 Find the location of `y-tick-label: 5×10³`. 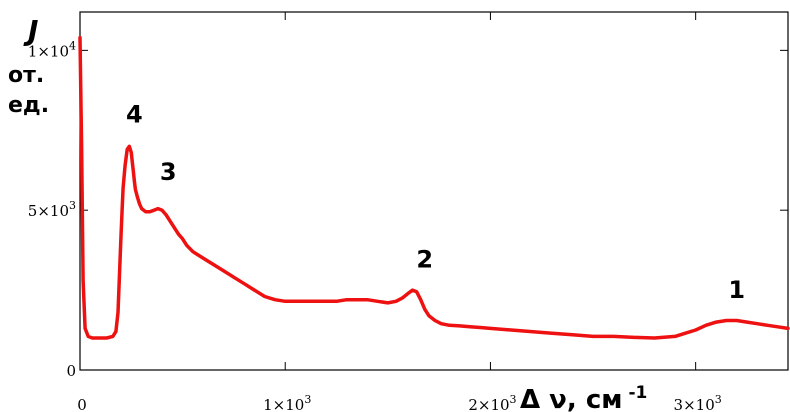

y-tick-label: 5×10³ is located at coordinates (52, 209).